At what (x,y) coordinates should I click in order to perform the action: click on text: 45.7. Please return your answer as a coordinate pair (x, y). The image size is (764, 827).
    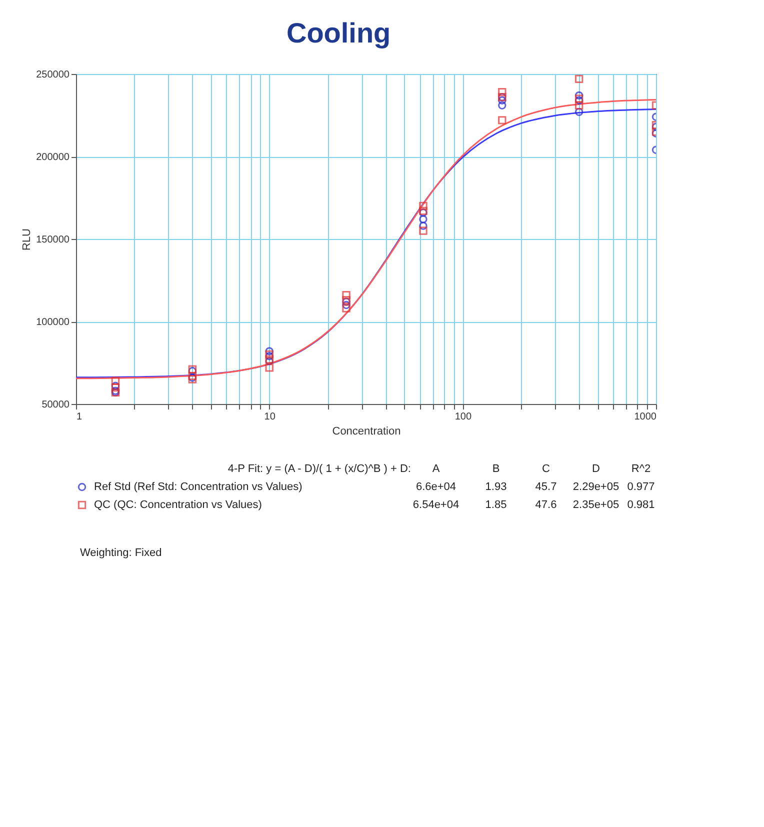
    Looking at the image, I should click on (546, 487).